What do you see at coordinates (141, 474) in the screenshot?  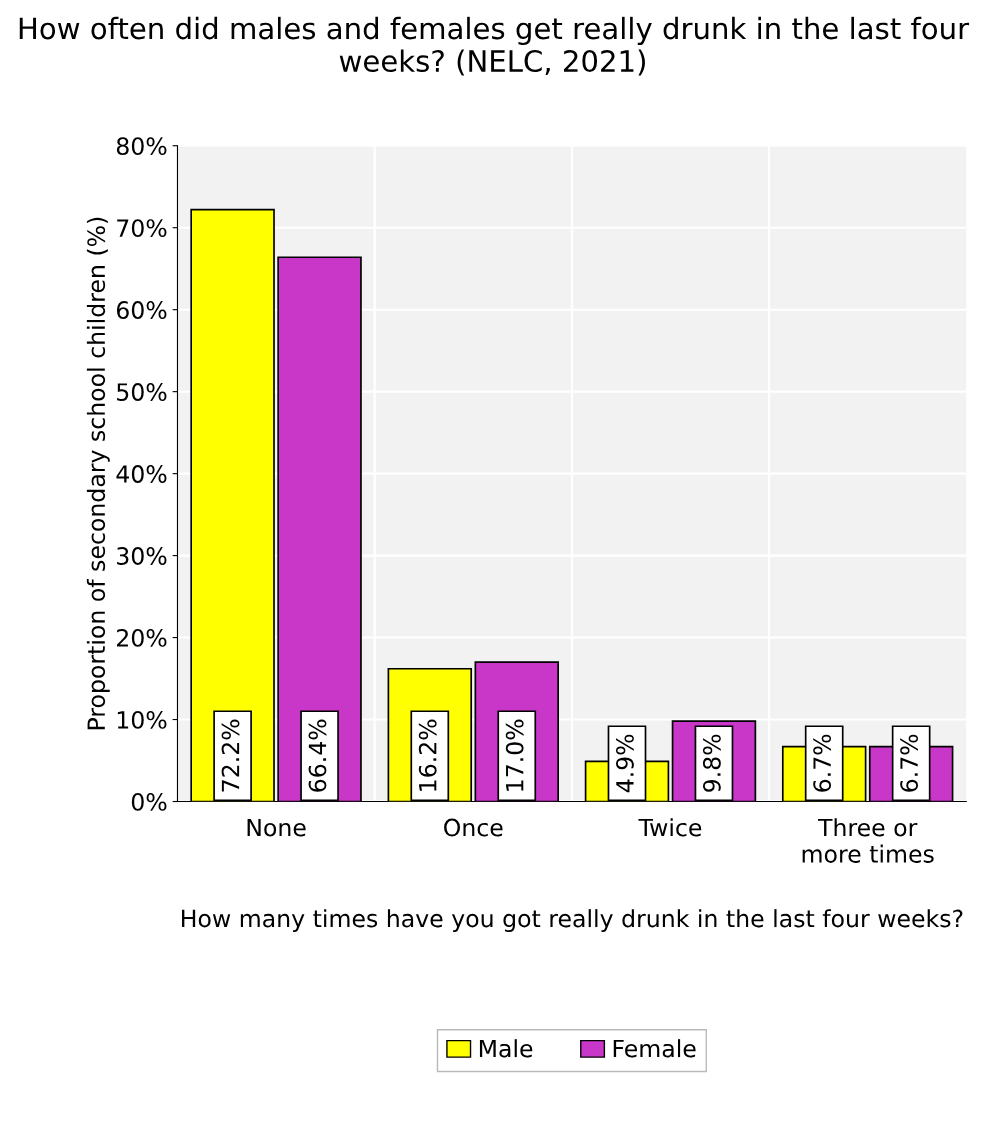 I see `y-tick-label: 40%` at bounding box center [141, 474].